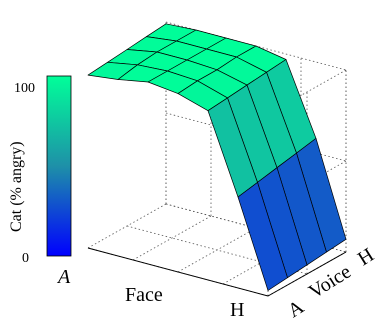 The image size is (385, 325). What do you see at coordinates (16, 186) in the screenshot?
I see `z-axis-label: Cat (% angry)` at bounding box center [16, 186].